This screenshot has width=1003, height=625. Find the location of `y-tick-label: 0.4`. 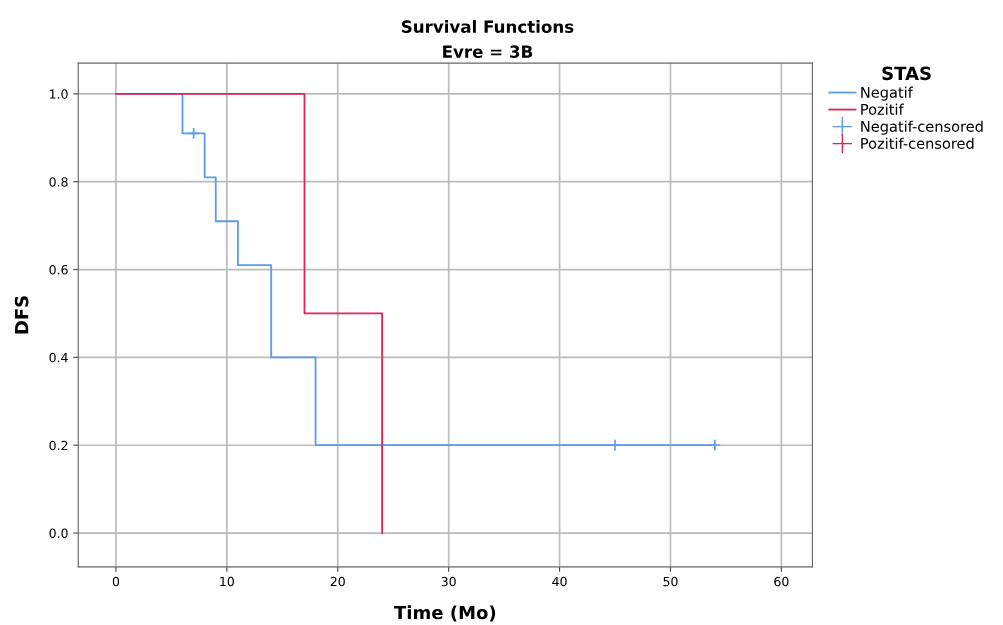

y-tick-label: 0.4 is located at coordinates (58, 357).